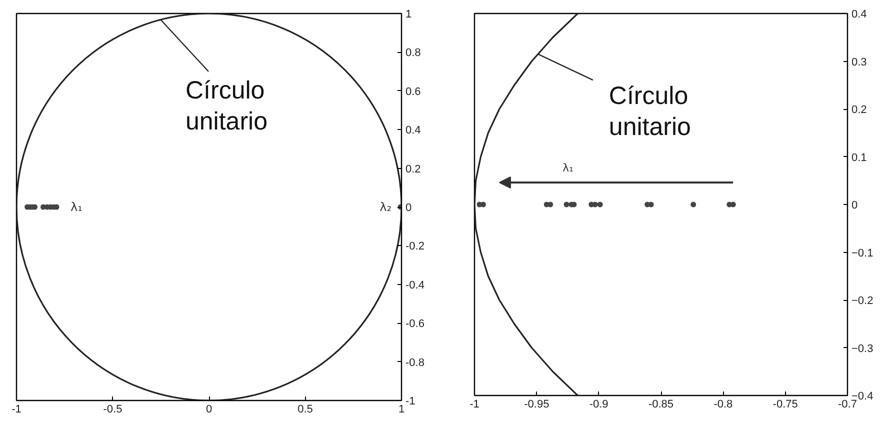 This screenshot has width=886, height=426. What do you see at coordinates (847, 404) in the screenshot?
I see `x-tick-label: -0.7` at bounding box center [847, 404].